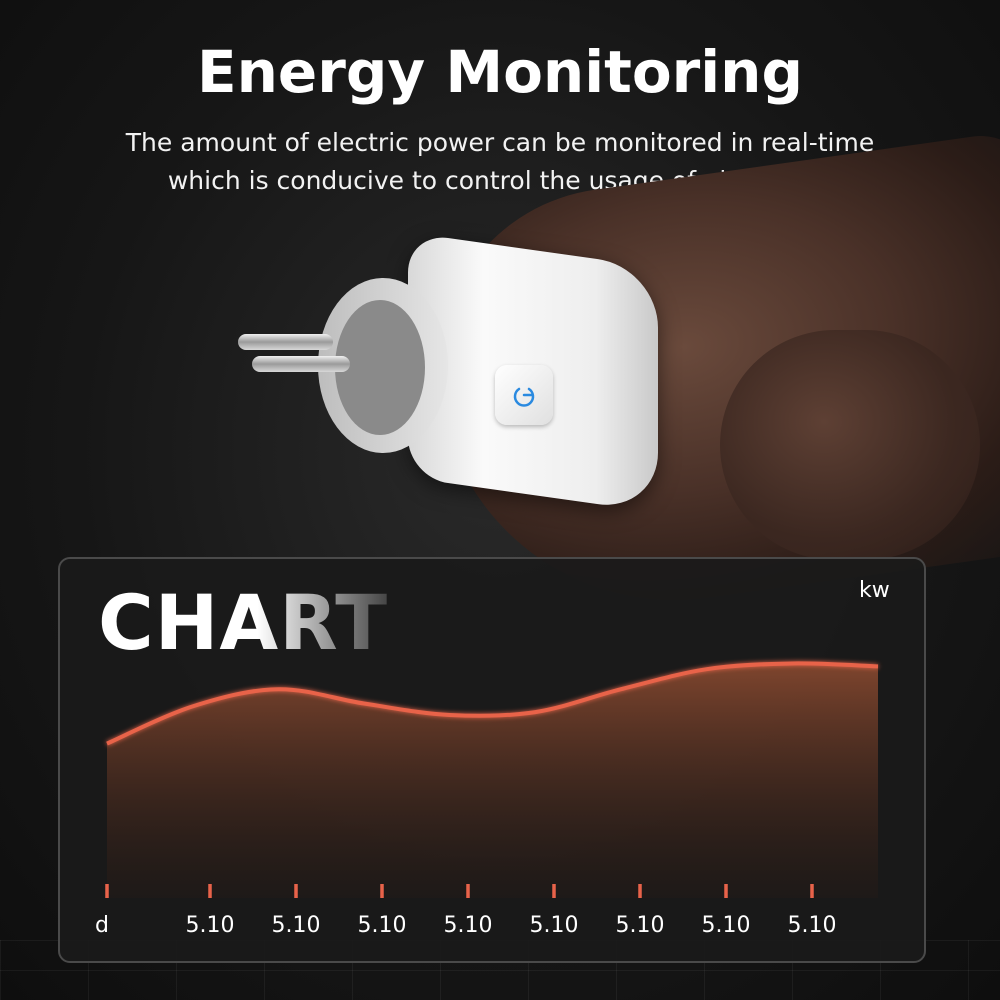  I want to click on plug-socket-recess, so click(380, 367).